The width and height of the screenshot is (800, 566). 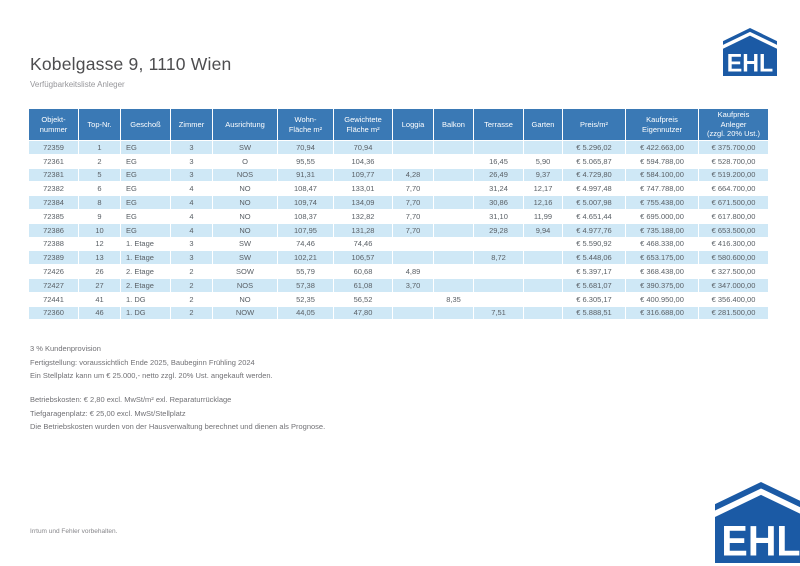 I want to click on table-cell: 26, so click(x=99, y=271).